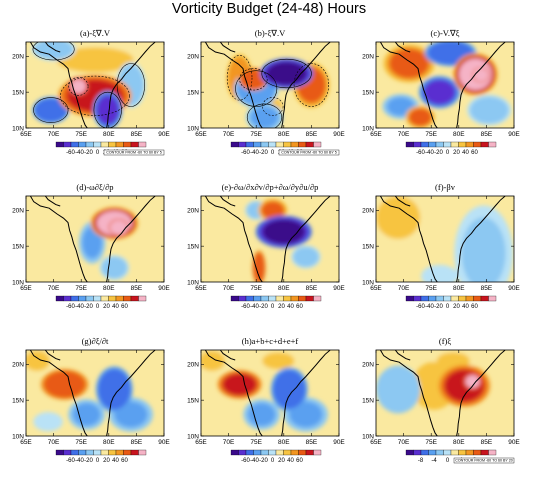 Image resolution: width=538 pixels, height=479 pixels. What do you see at coordinates (445, 393) in the screenshot?
I see `plot-area-i` at bounding box center [445, 393].